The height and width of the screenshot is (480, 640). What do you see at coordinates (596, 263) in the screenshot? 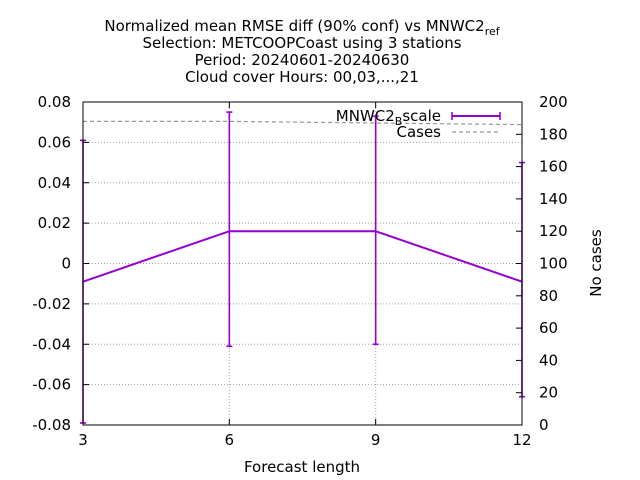
I see `y2-axis-label: No cases` at bounding box center [596, 263].